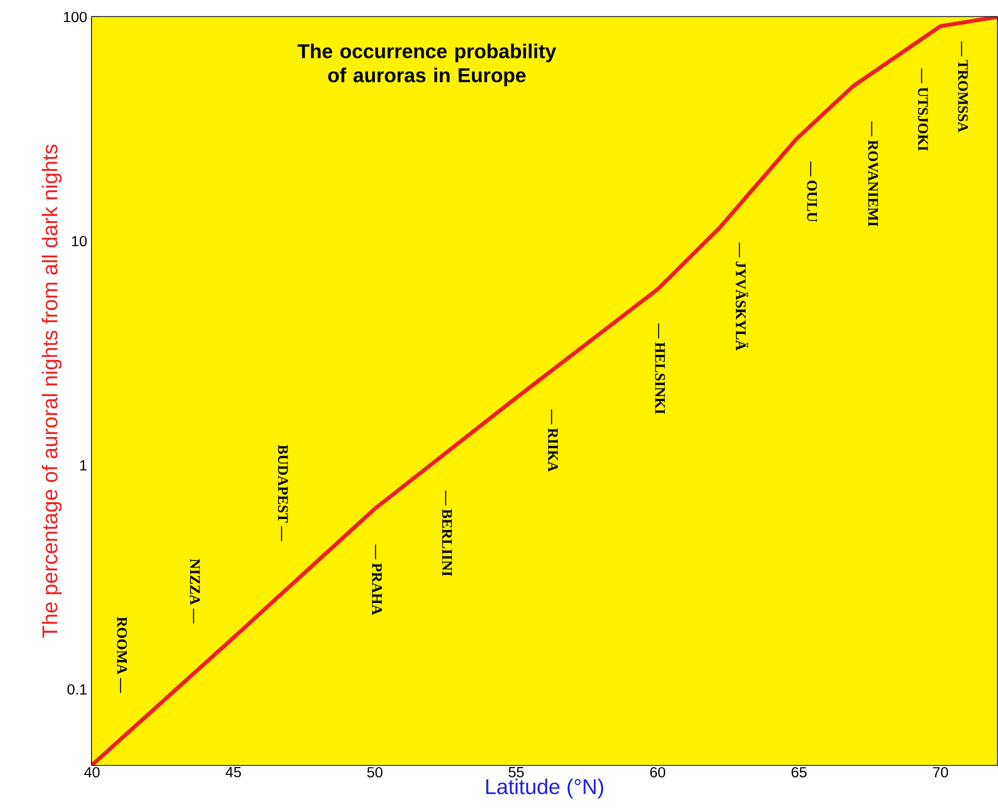  What do you see at coordinates (447, 533) in the screenshot?
I see `annotation: — BERLIINI` at bounding box center [447, 533].